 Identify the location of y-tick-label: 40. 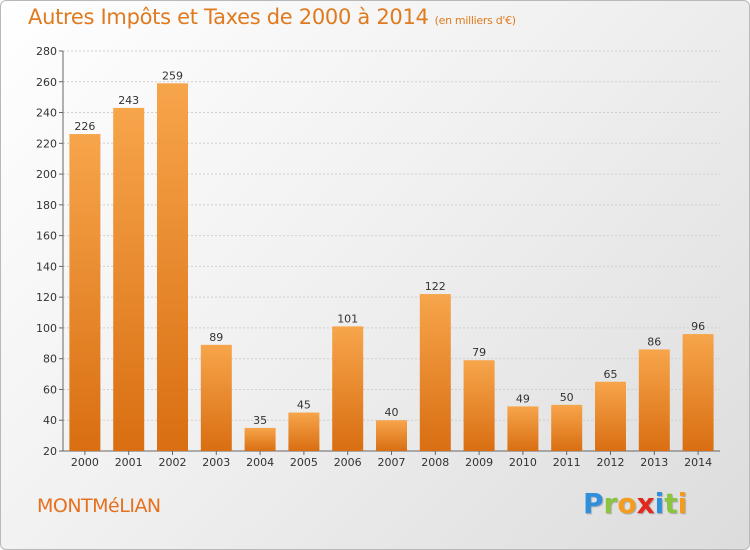
(50, 420).